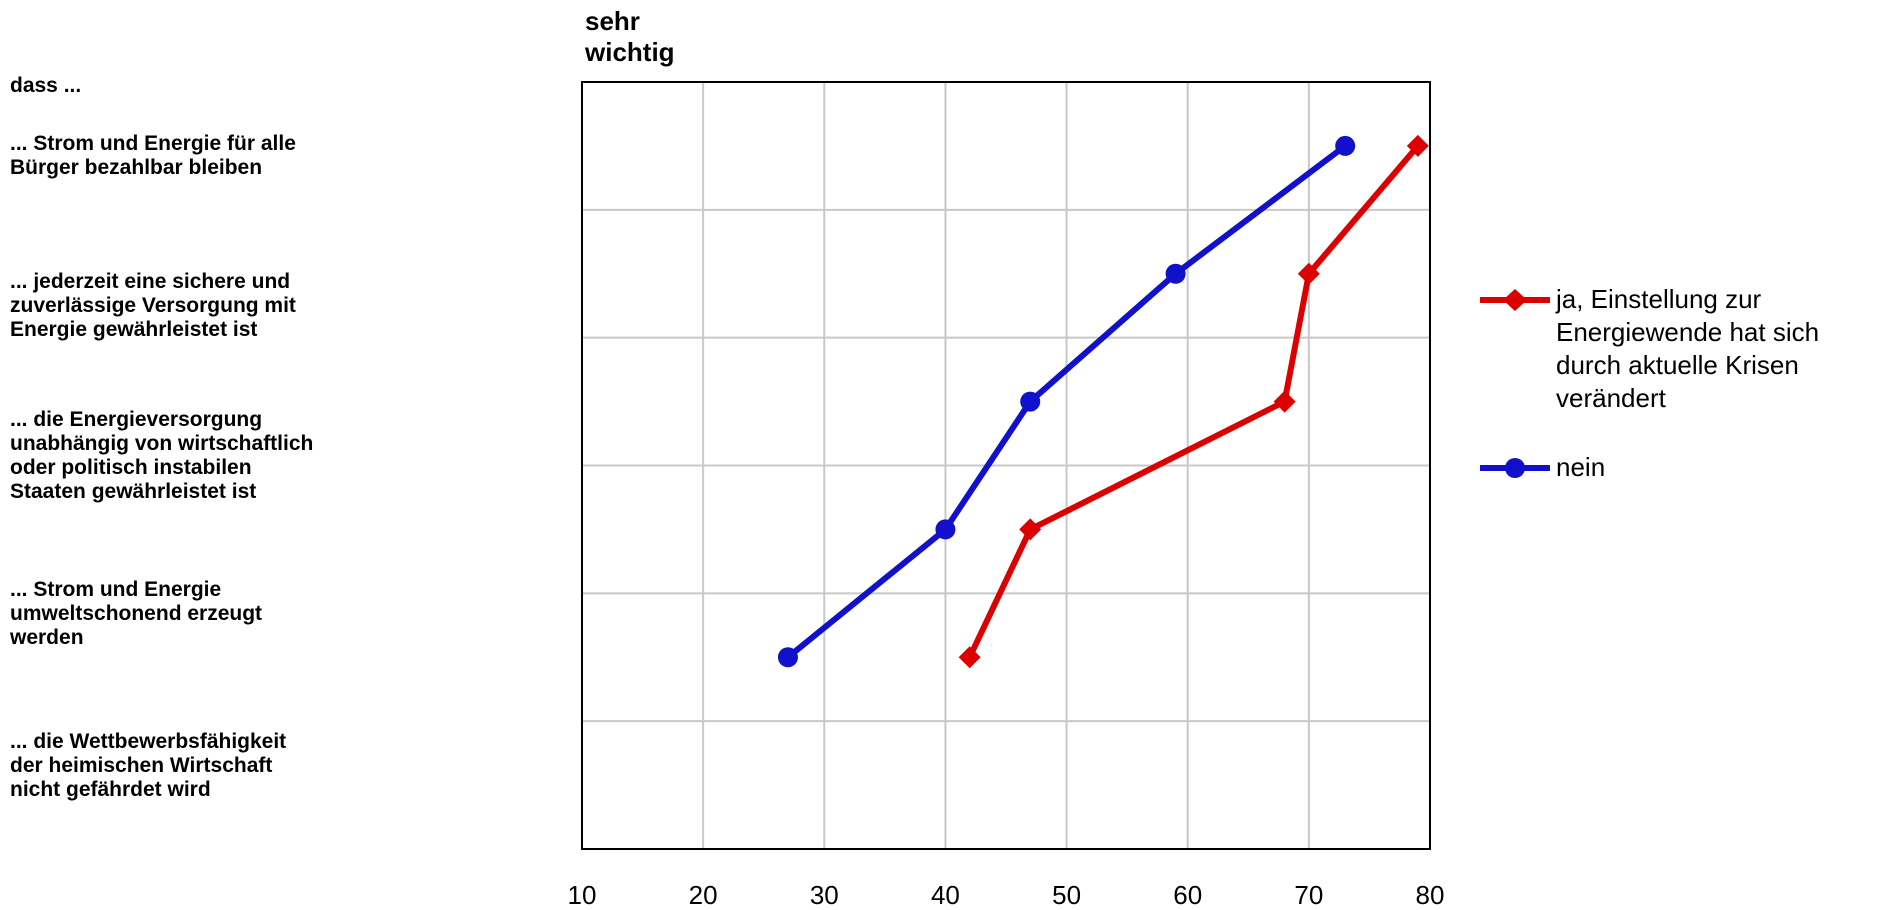  I want to click on legend-swatch-nein, so click(1515, 468).